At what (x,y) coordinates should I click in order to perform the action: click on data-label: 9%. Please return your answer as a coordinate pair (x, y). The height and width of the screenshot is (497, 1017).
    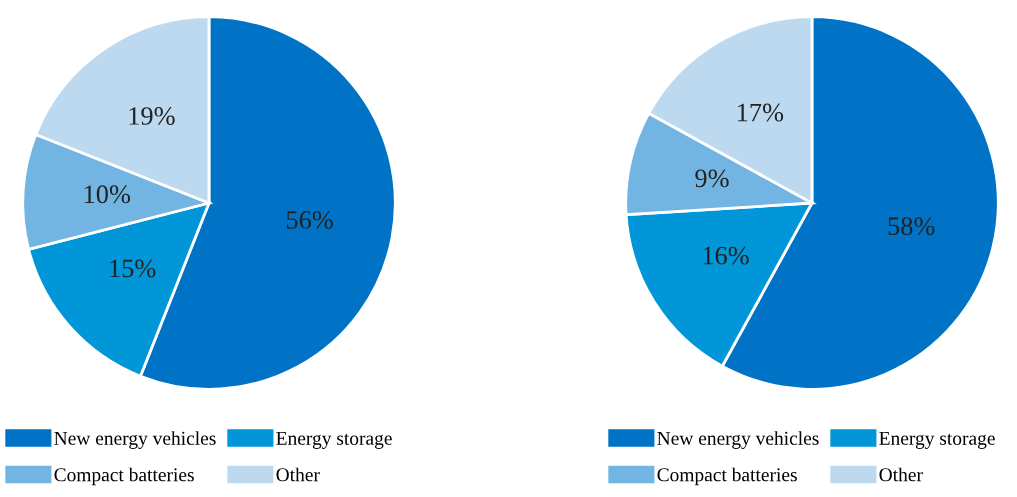
    Looking at the image, I should click on (712, 178).